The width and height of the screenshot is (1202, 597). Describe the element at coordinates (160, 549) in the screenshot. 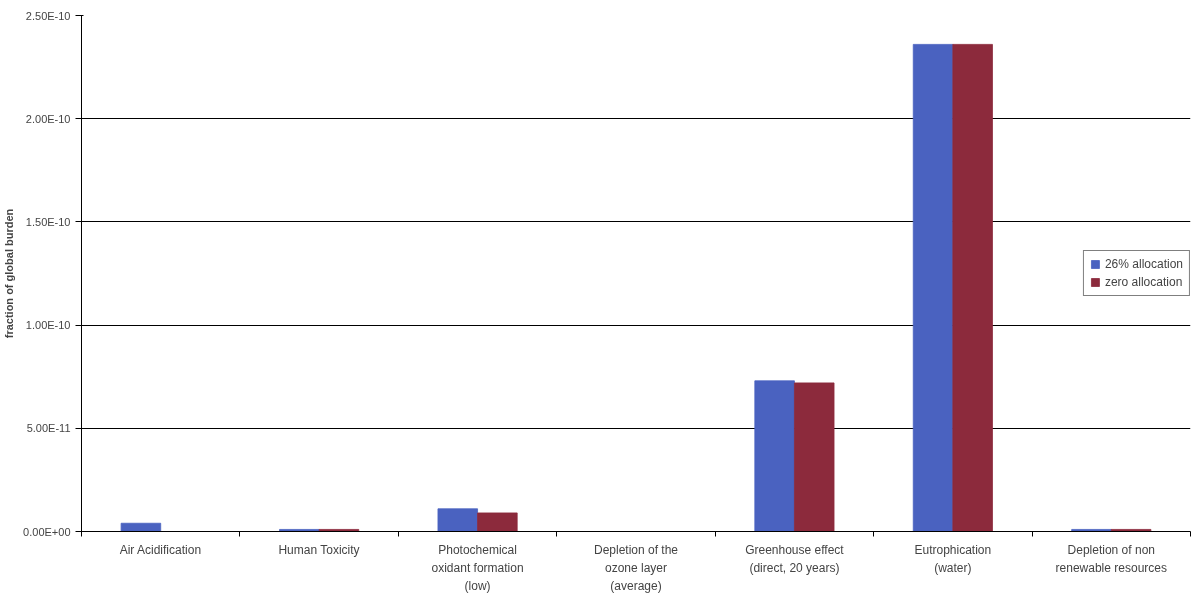

I see `x-tick-label: Air Acidification` at that location.